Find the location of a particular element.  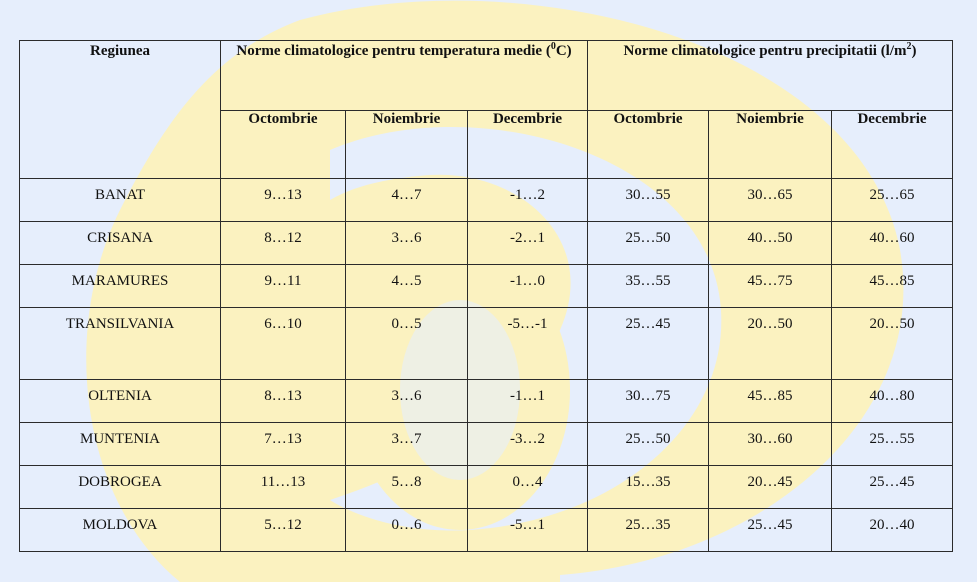

table-row: CRISANA 8…12 3…6 -2…1 25…50 40…50 40…60 is located at coordinates (486, 243).